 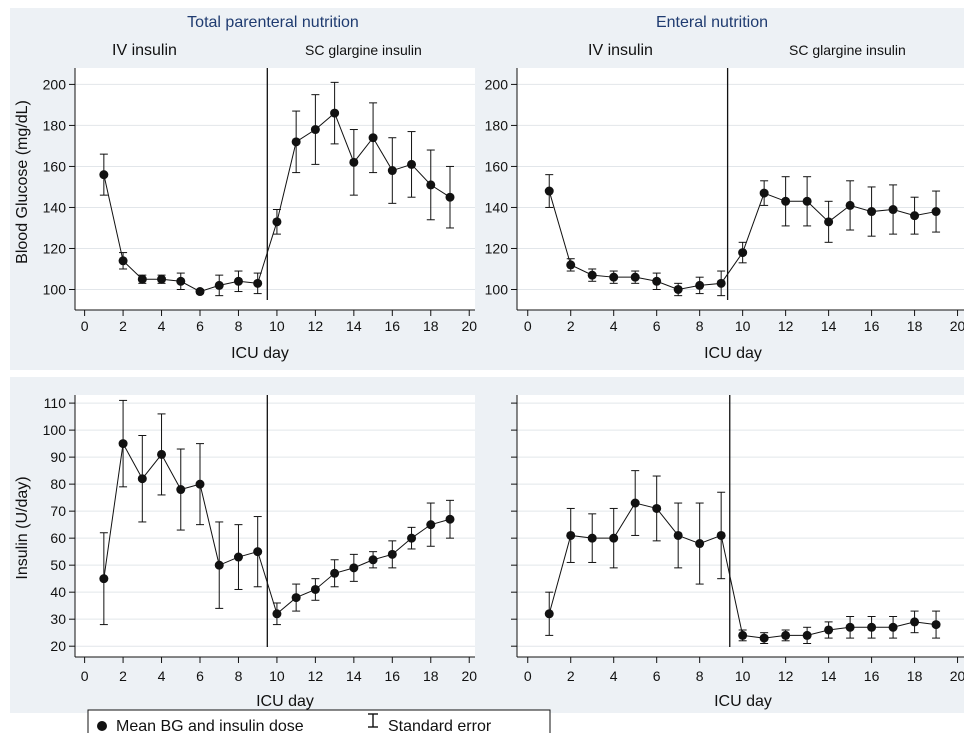 What do you see at coordinates (55, 403) in the screenshot?
I see `y-tick-label-insulin-tpn: 110` at bounding box center [55, 403].